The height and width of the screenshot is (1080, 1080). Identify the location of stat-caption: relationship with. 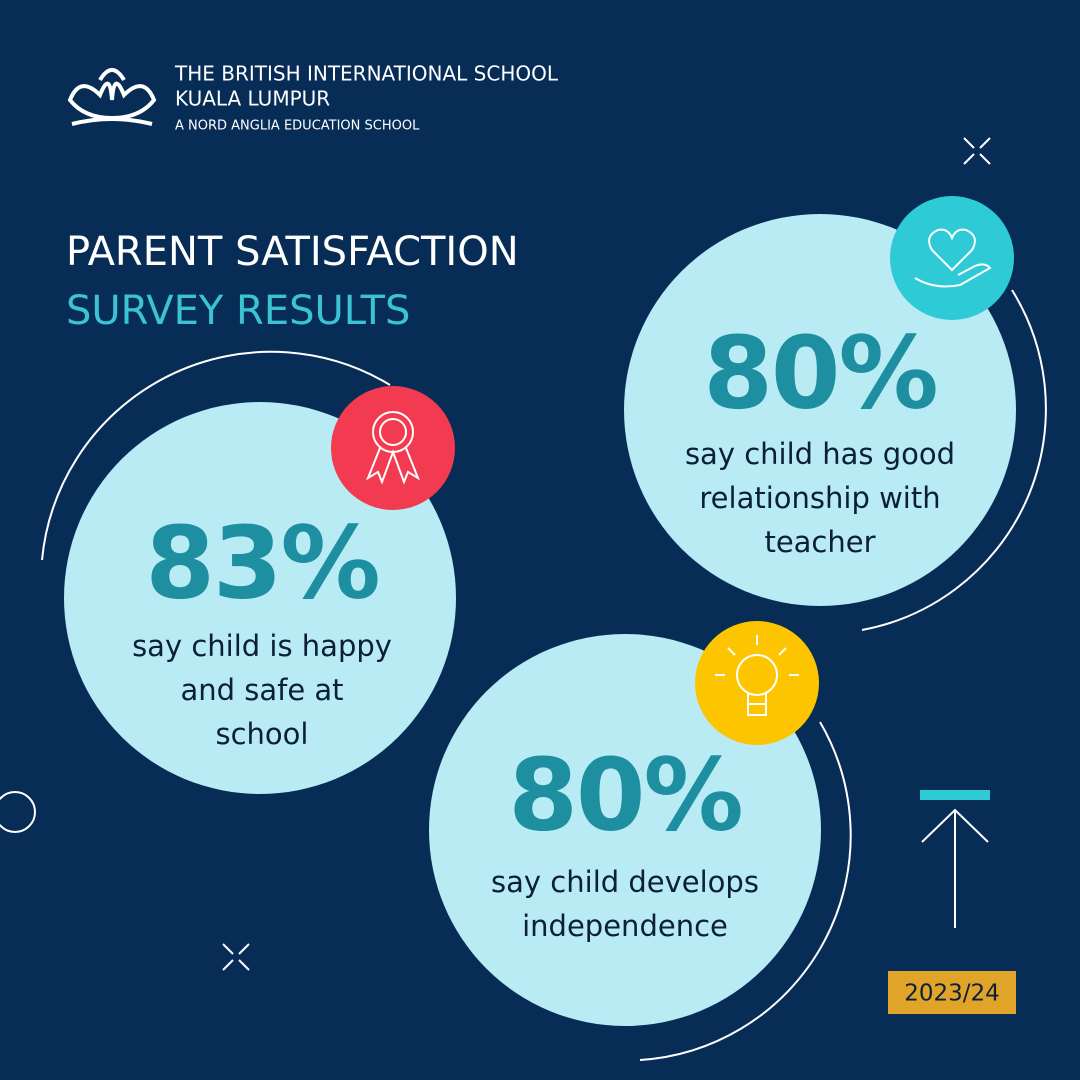
(819, 498).